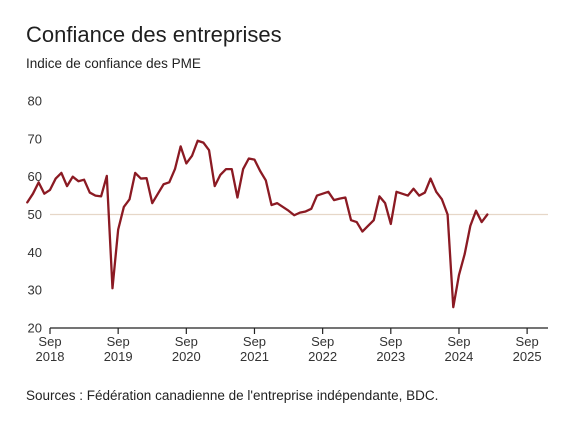  What do you see at coordinates (35, 328) in the screenshot?
I see `y-tick-label: 20` at bounding box center [35, 328].